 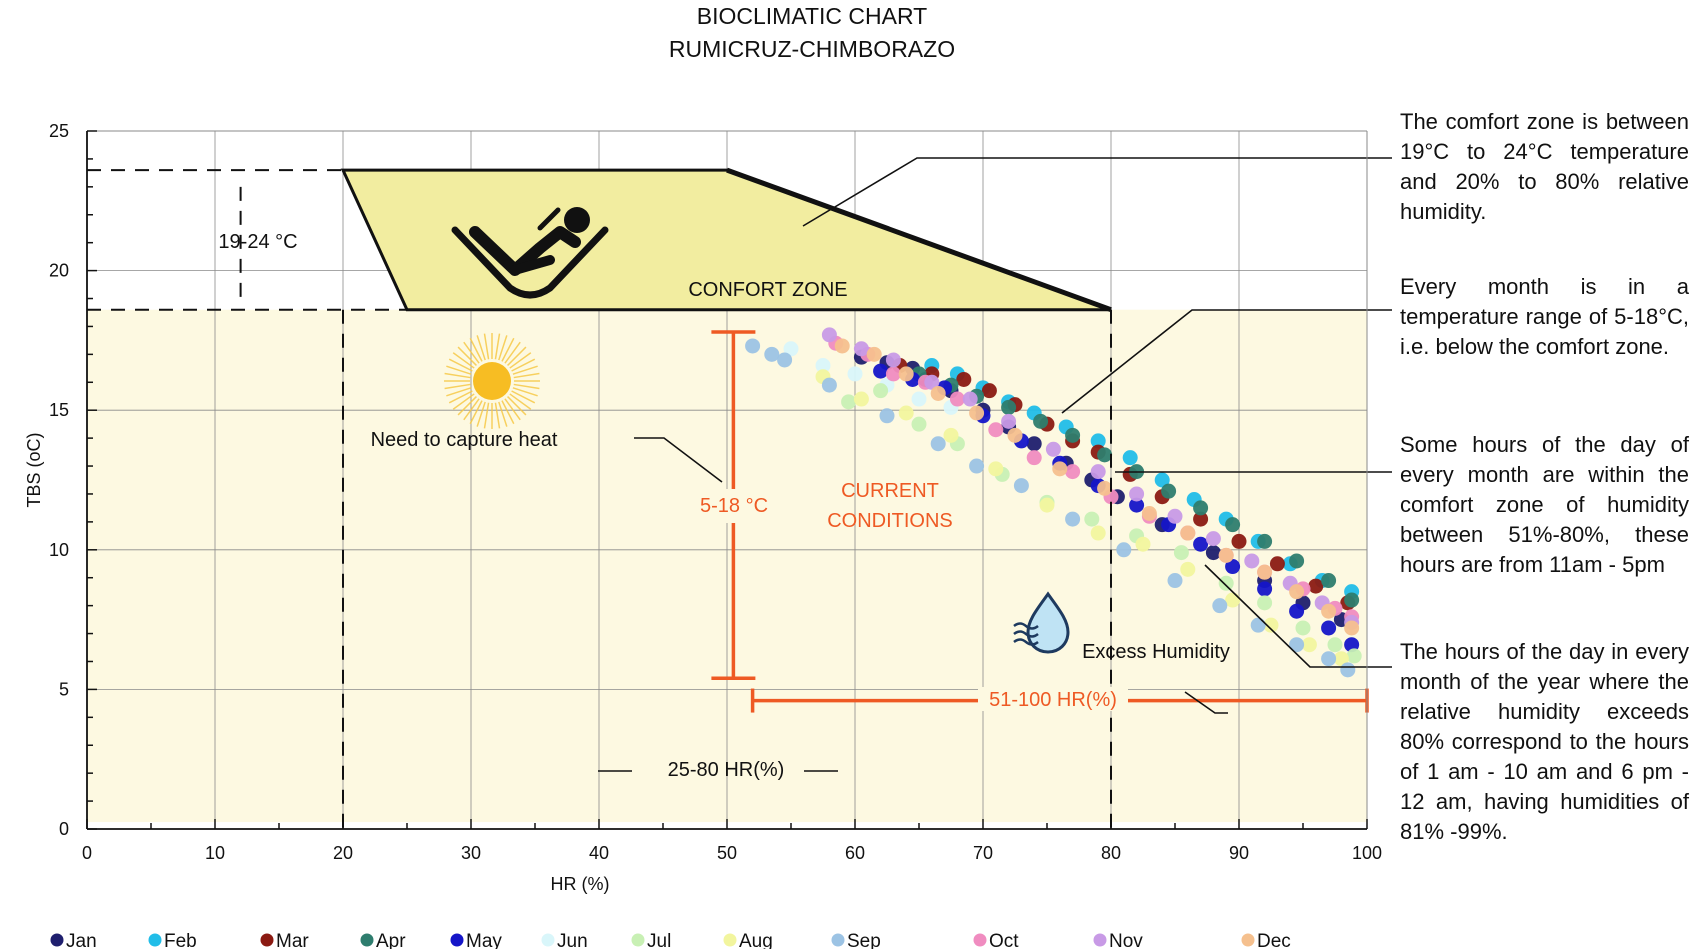 What do you see at coordinates (756, 940) in the screenshot?
I see `legend-label-aug: Aug` at bounding box center [756, 940].